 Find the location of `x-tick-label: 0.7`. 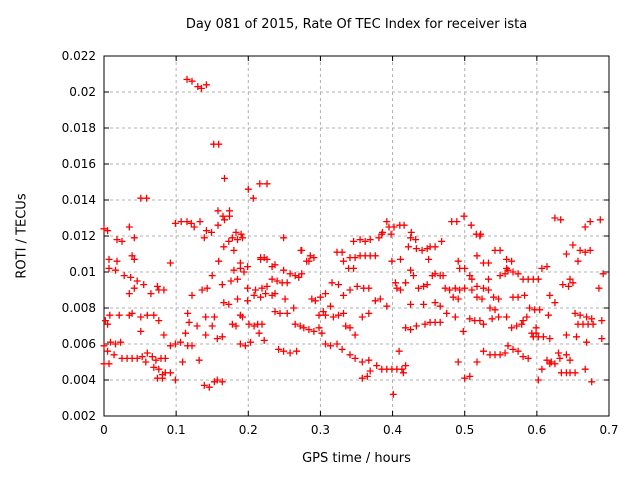

x-tick-label: 0.7 is located at coordinates (608, 430).